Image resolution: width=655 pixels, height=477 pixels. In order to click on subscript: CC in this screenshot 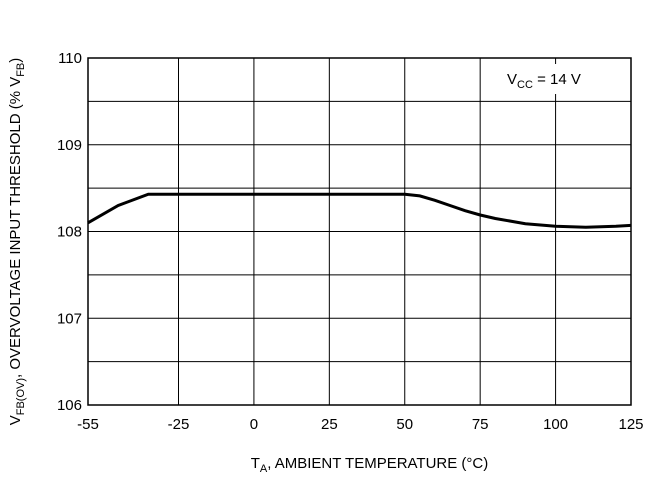, I will do `click(525, 85)`.